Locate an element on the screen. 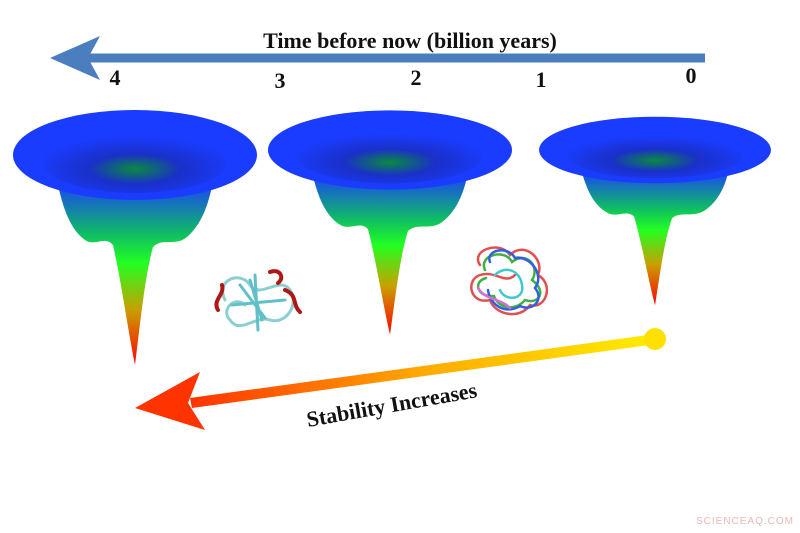 The height and width of the screenshot is (533, 800). time-labels: 4 3 2 1 0 is located at coordinates (403, 78).